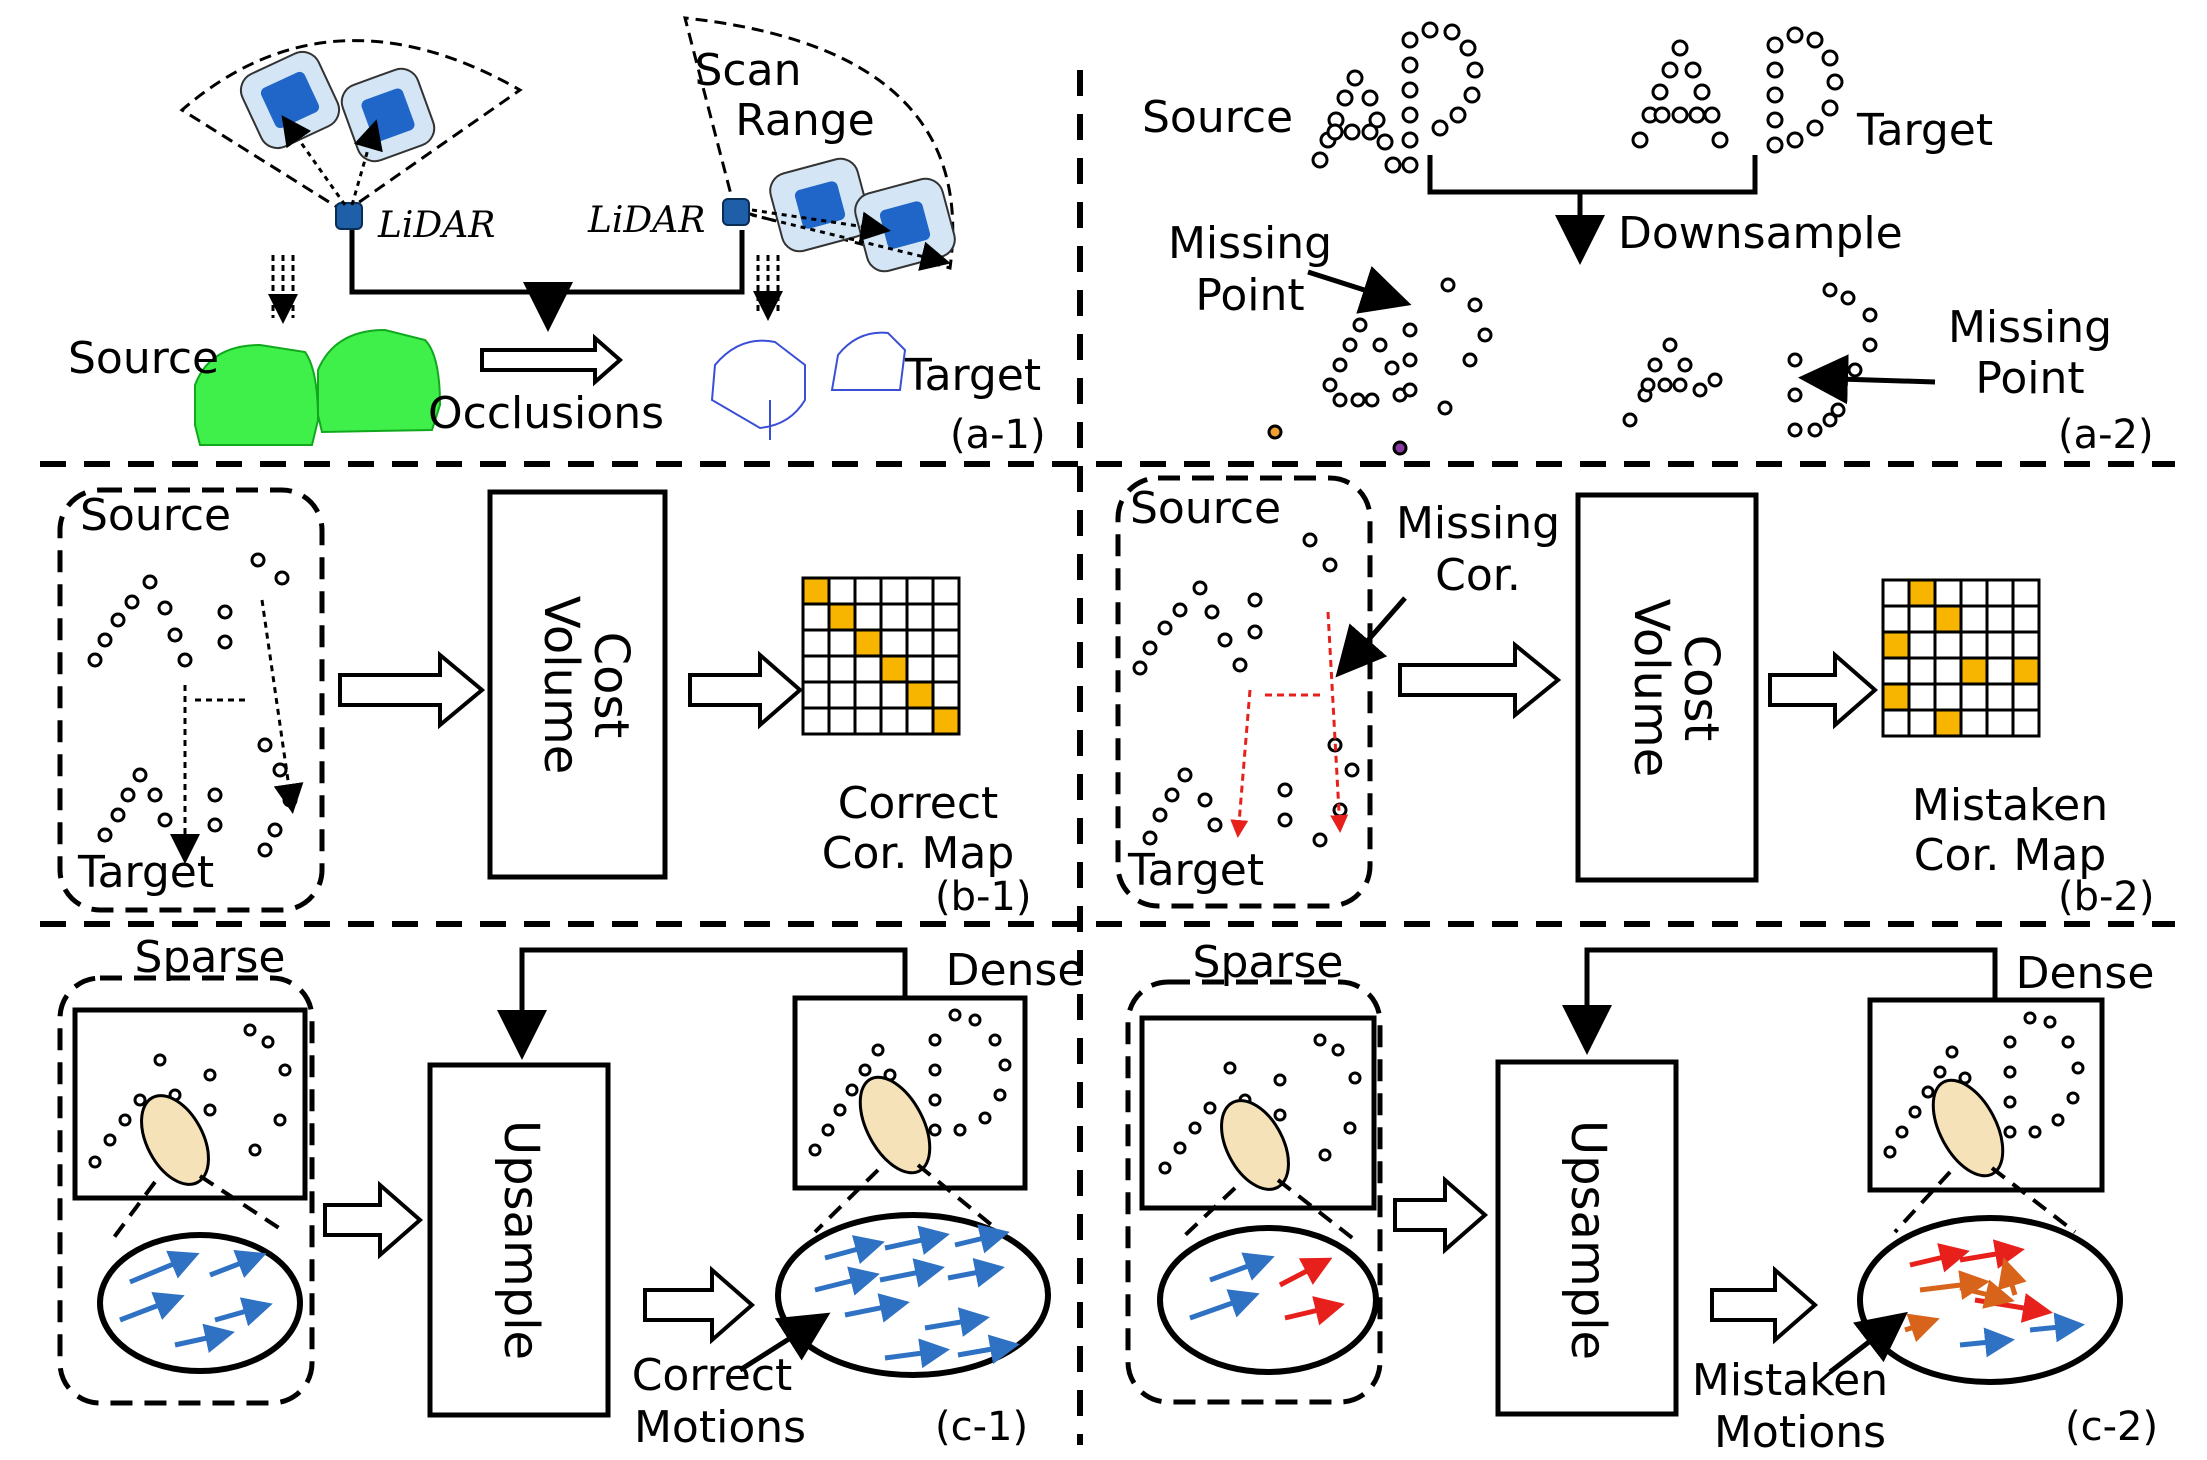  I want to click on highlight-region, so click(895, 1125).